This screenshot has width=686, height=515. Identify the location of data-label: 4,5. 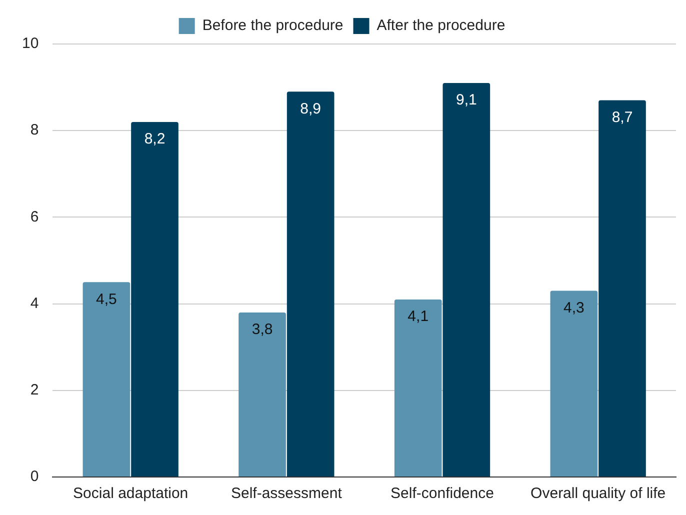
(106, 299).